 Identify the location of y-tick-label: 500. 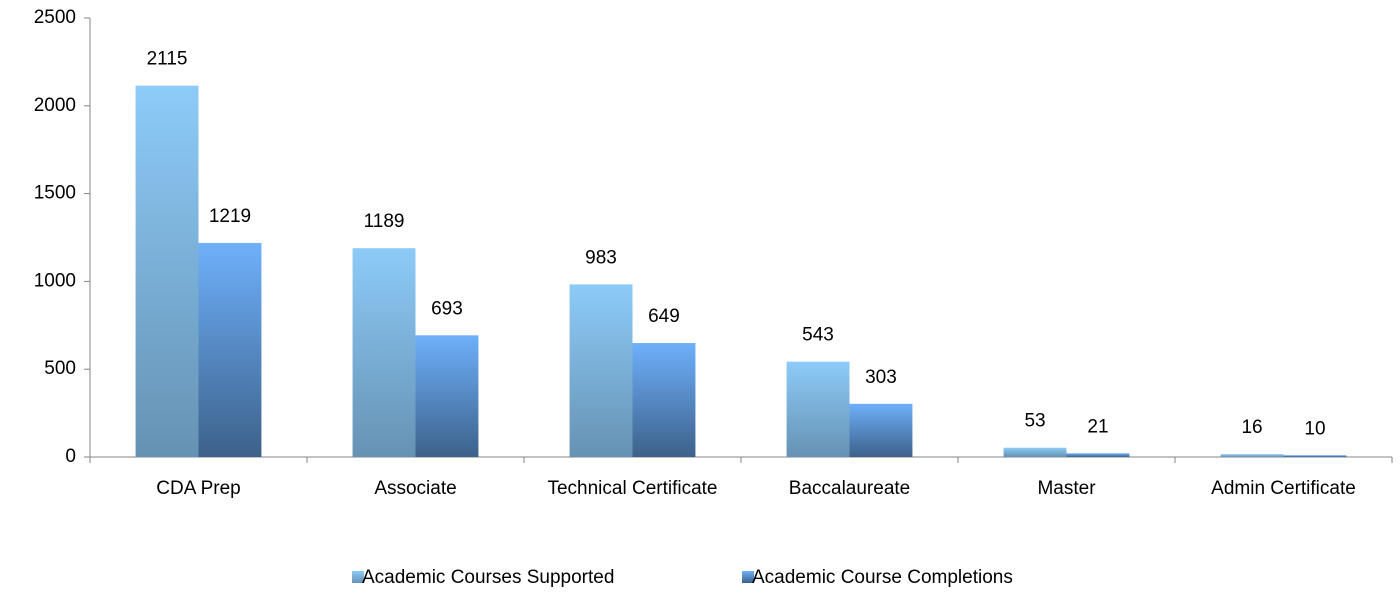
(60, 368).